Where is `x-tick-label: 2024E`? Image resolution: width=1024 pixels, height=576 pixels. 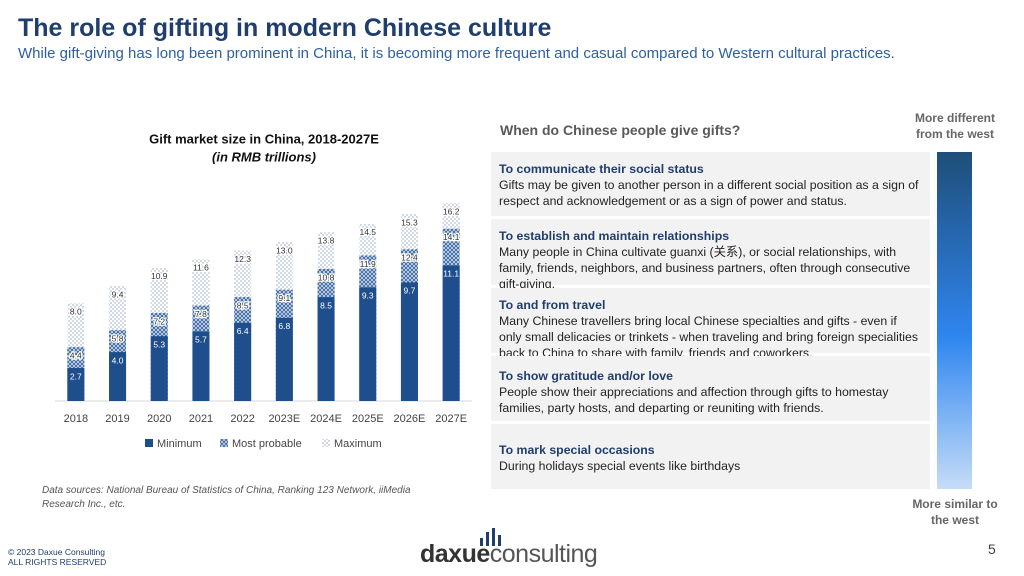 x-tick-label: 2024E is located at coordinates (326, 419).